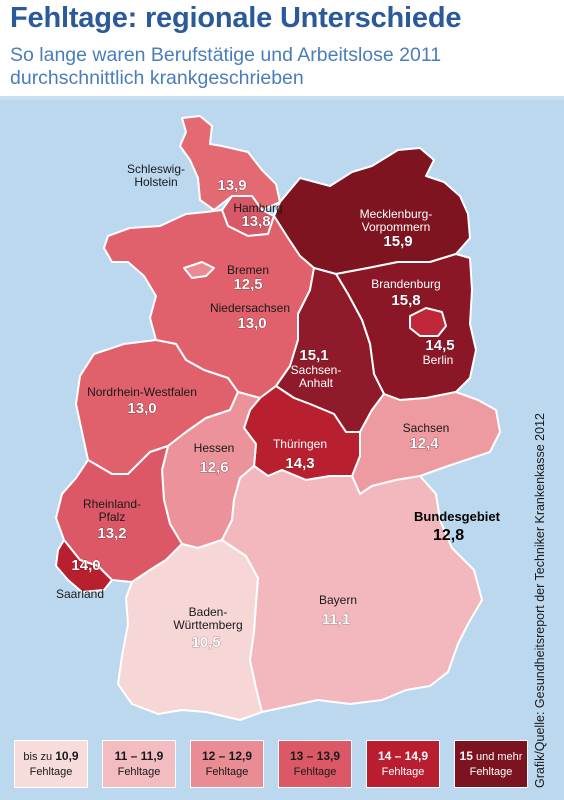  What do you see at coordinates (111, 533) in the screenshot?
I see `state-value-rp: 13,2` at bounding box center [111, 533].